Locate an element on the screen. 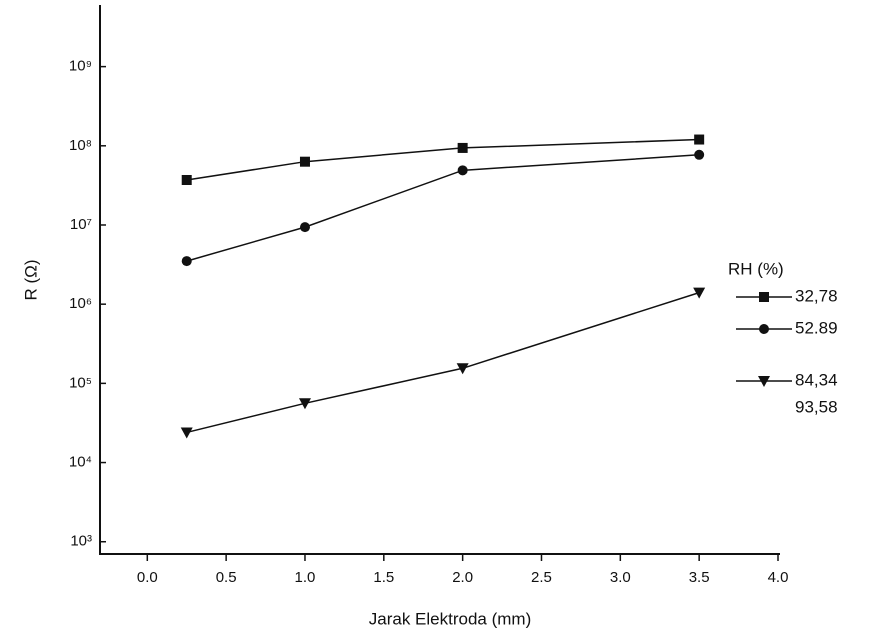 The image size is (871, 638). x-tick-label: 3.5 is located at coordinates (699, 577).